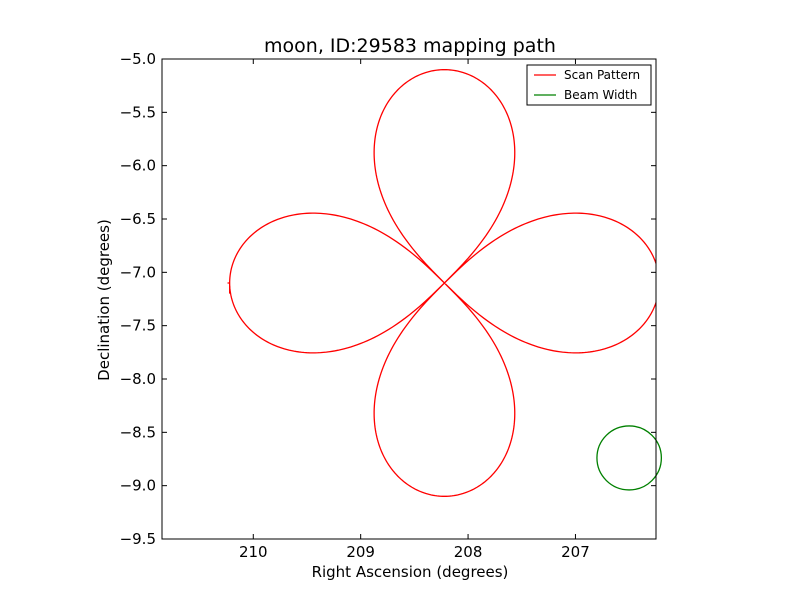 Image resolution: width=800 pixels, height=600 pixels. Describe the element at coordinates (360, 552) in the screenshot. I see `x-tick-label: 209` at that location.